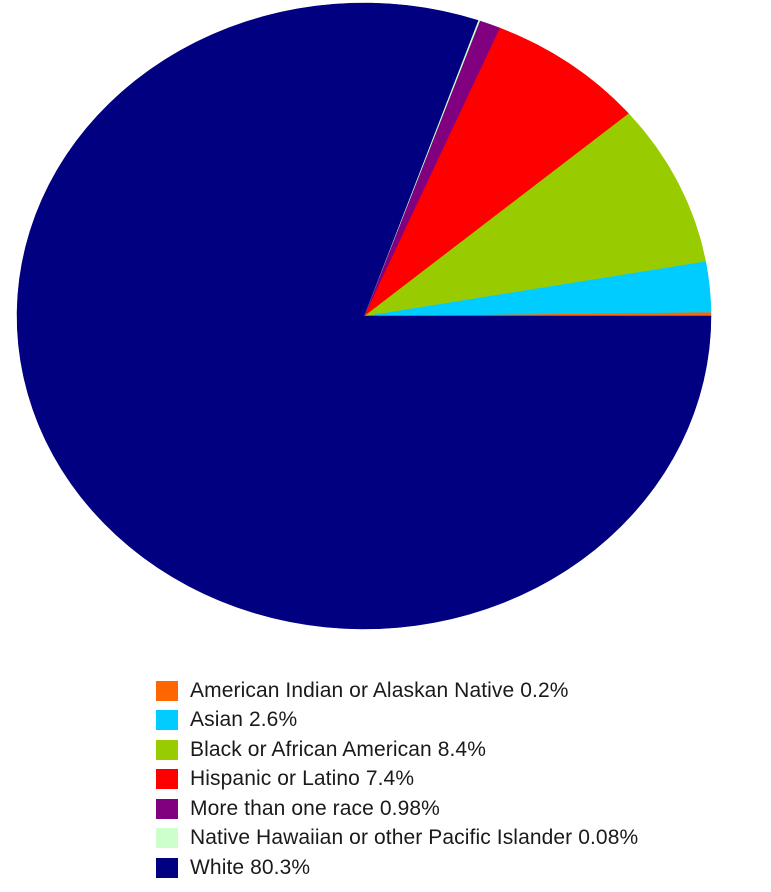 This screenshot has height=892, width=771. I want to click on legend-series-value: 0.08%, so click(608, 838).